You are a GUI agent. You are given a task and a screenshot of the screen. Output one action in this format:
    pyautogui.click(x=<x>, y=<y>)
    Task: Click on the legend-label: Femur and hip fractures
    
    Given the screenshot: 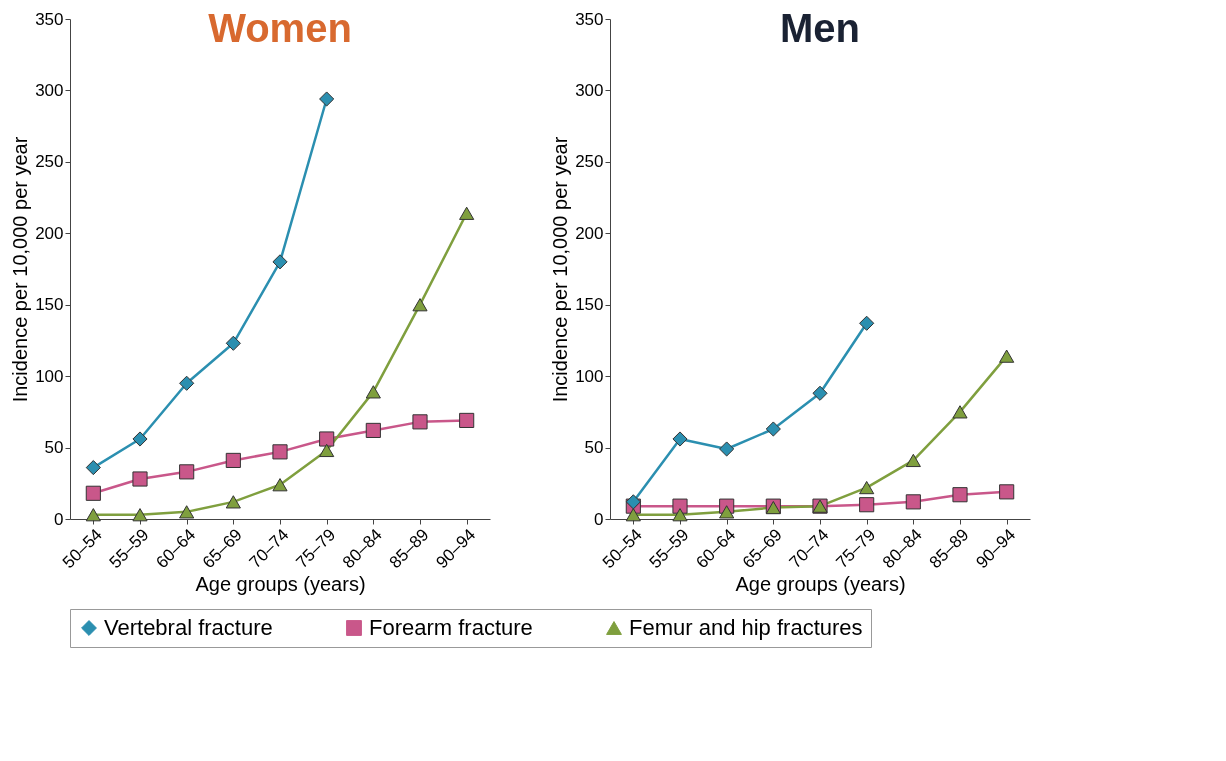 What is the action you would take?
    pyautogui.click(x=746, y=627)
    